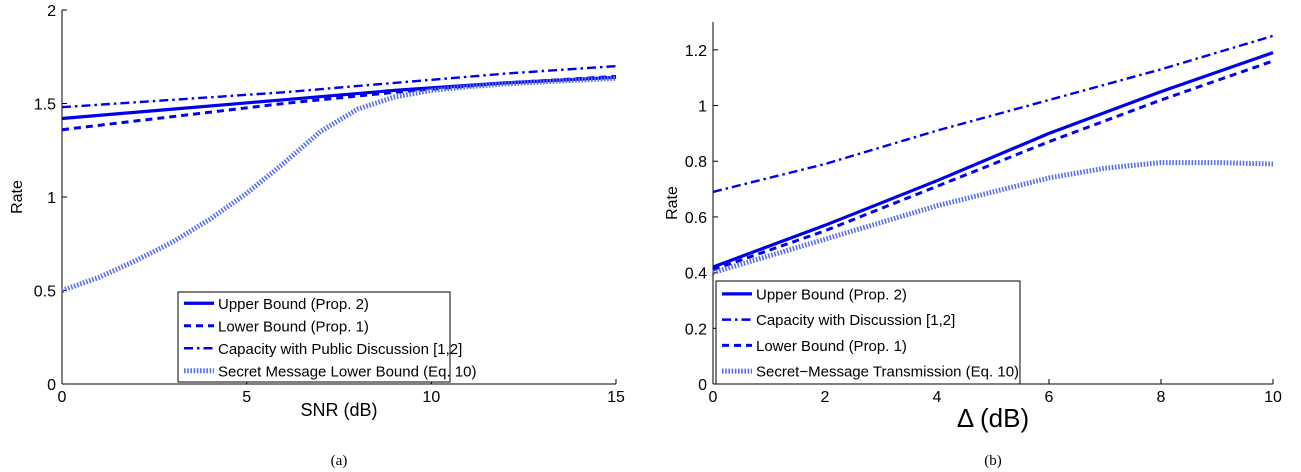  I want to click on y-tick-label: 0.8, so click(696, 162).